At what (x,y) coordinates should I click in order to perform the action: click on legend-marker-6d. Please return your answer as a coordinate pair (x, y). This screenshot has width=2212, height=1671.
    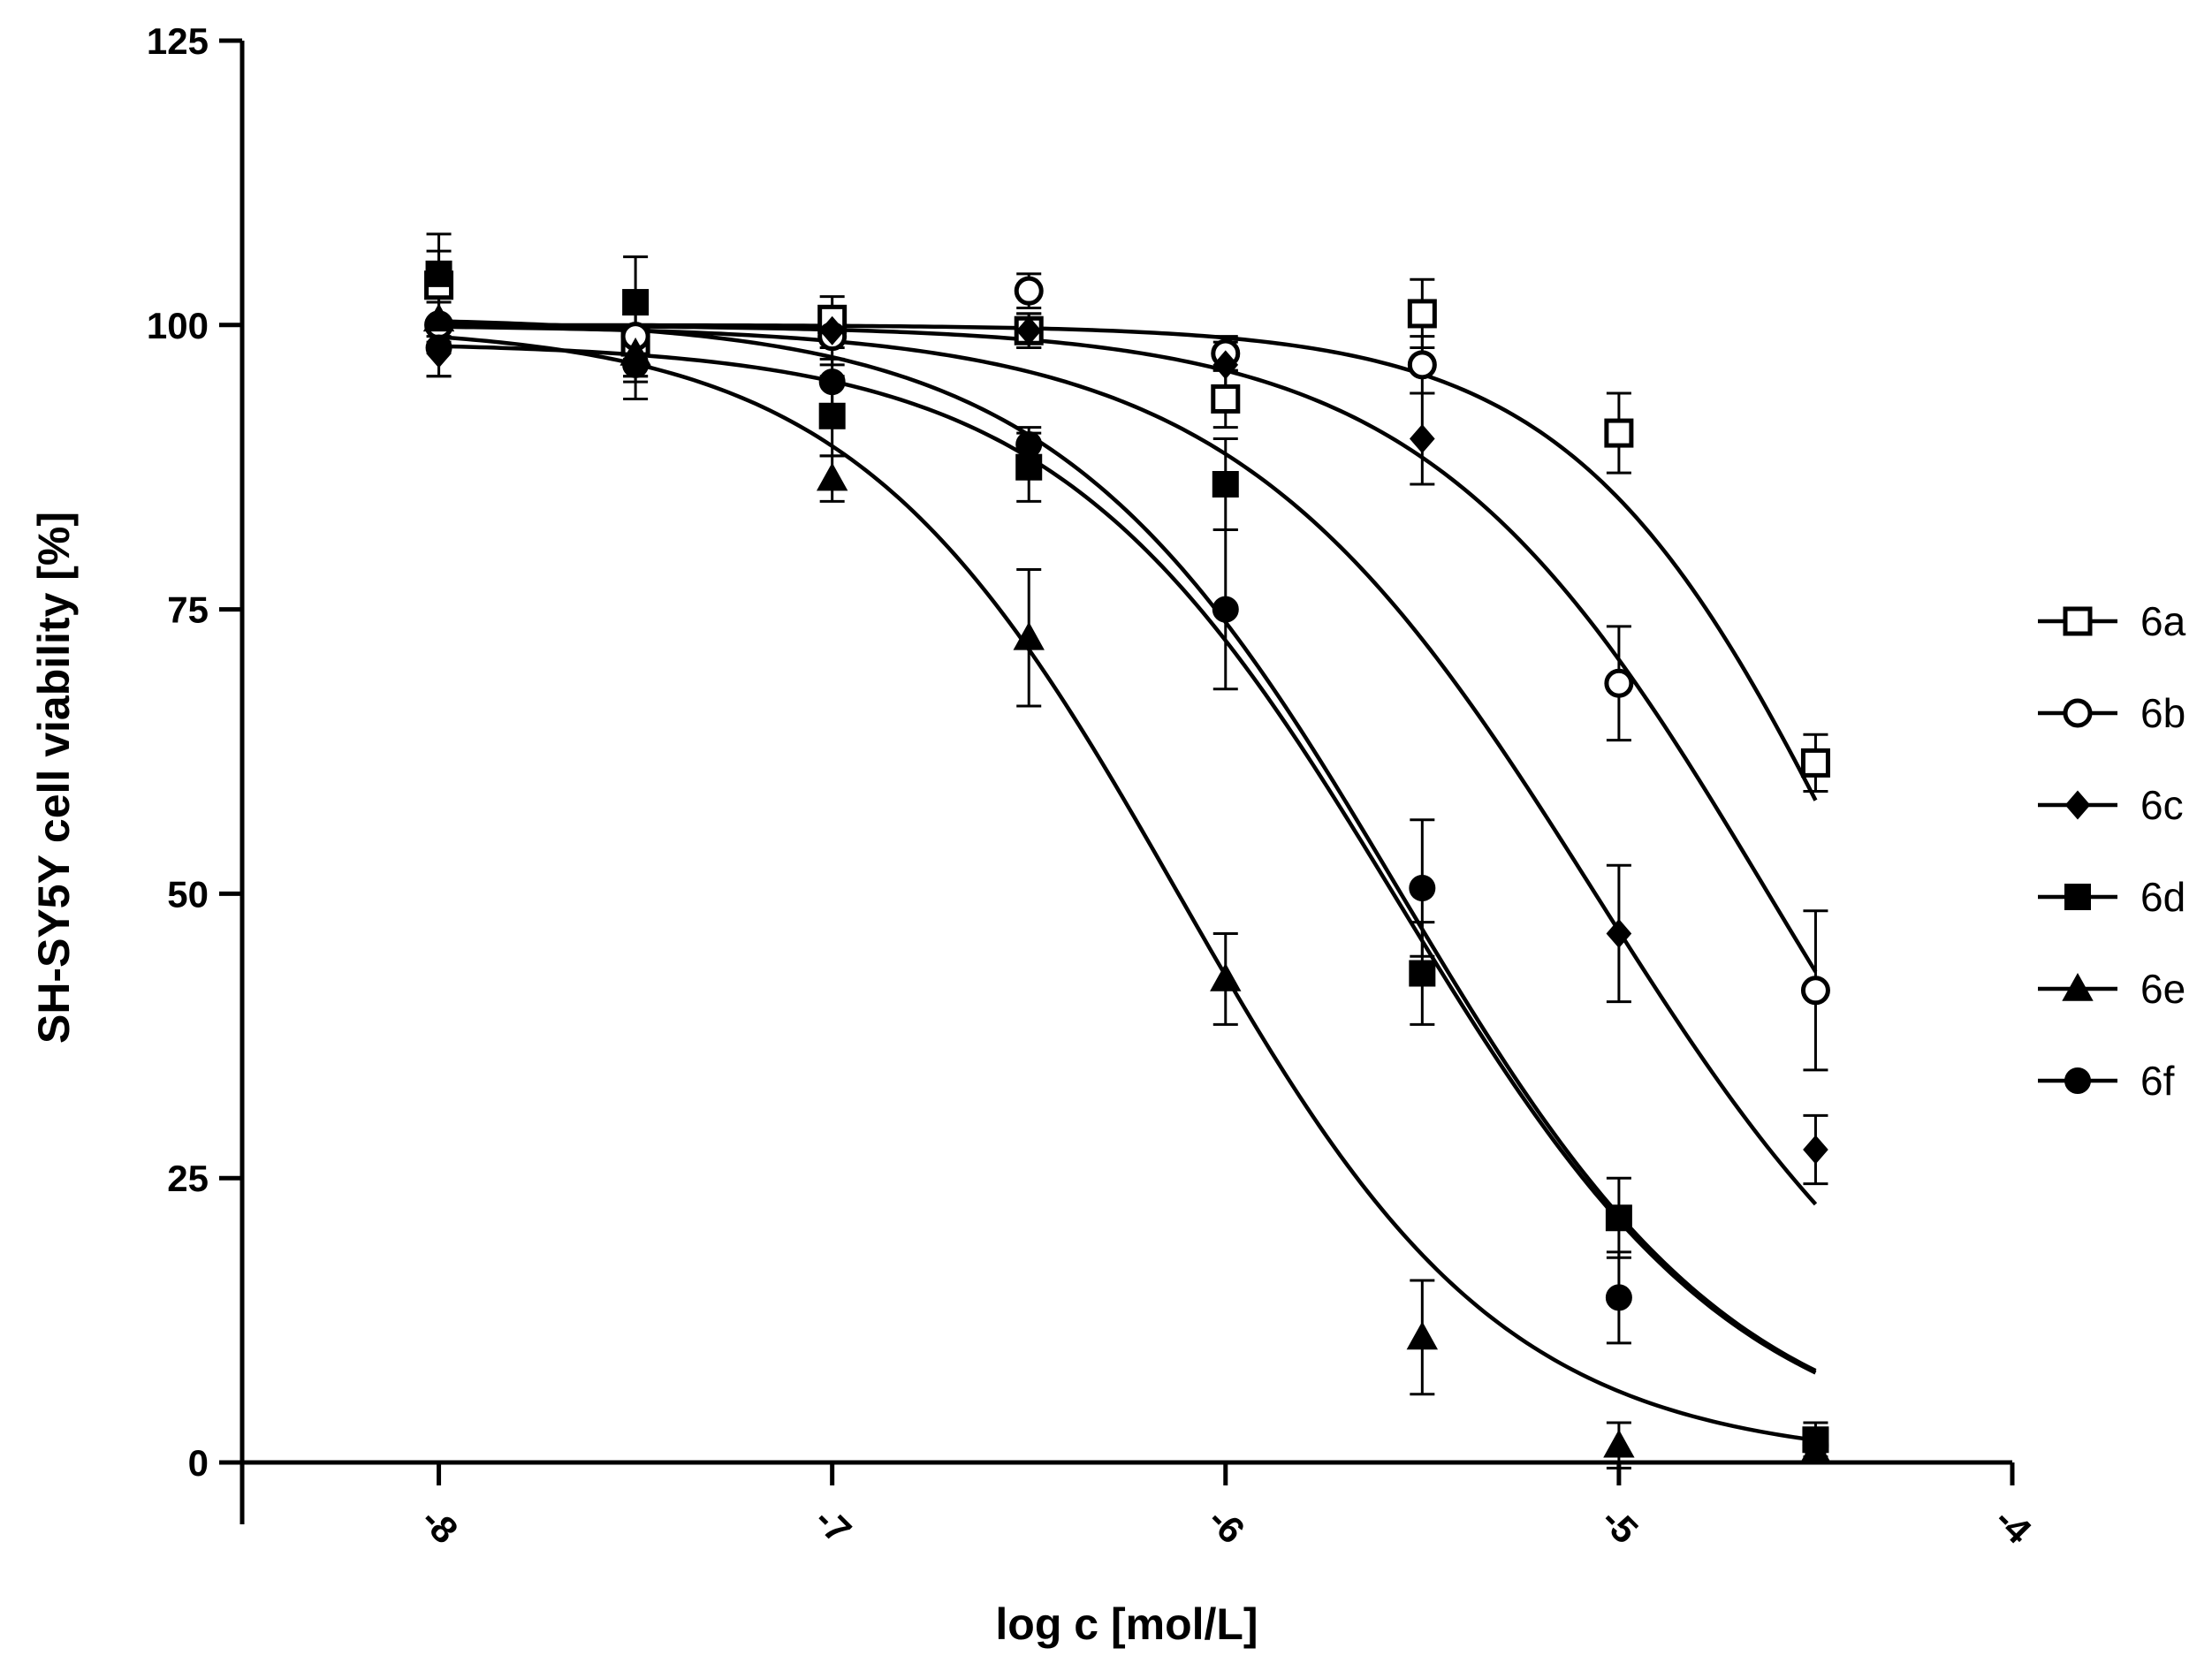
    Looking at the image, I should click on (2077, 897).